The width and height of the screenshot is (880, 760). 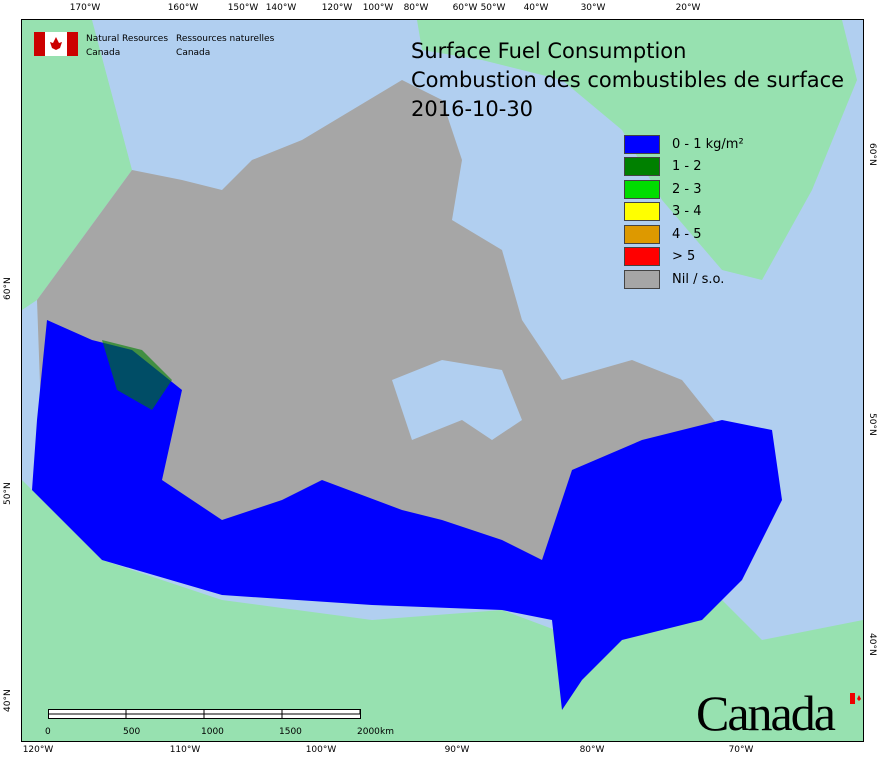 What do you see at coordinates (219, 722) in the screenshot?
I see `scale-bar: 0 500 1000 1500 2000 km` at bounding box center [219, 722].